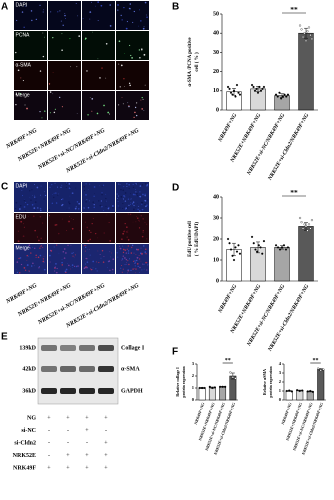 Image resolution: width=334 pixels, height=500 pixels. I want to click on row-label: Merge, so click(23, 248).